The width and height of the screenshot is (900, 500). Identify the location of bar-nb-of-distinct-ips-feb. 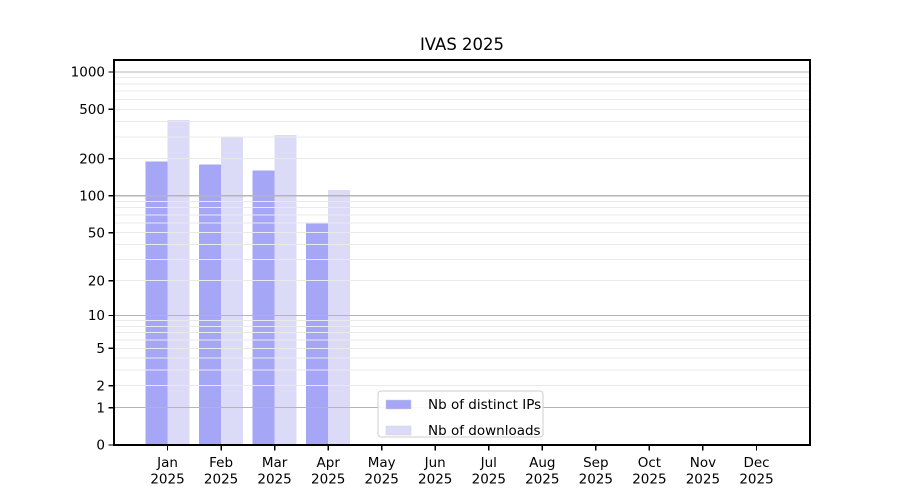
(210, 305).